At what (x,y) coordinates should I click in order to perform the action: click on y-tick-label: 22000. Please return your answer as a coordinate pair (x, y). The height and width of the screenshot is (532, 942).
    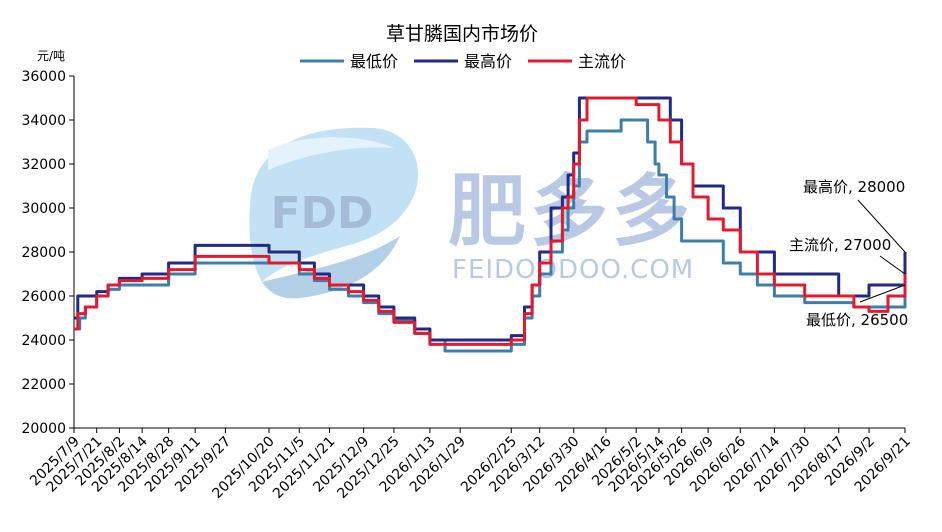
    Looking at the image, I should click on (43, 385).